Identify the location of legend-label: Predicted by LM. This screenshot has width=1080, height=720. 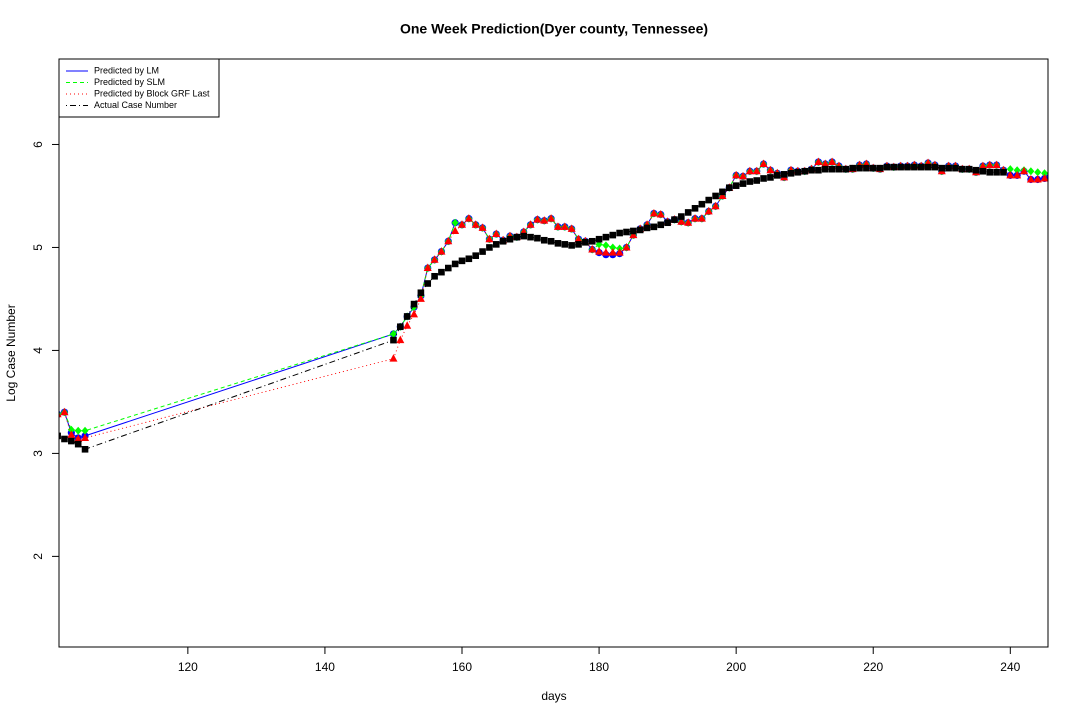
(126, 70).